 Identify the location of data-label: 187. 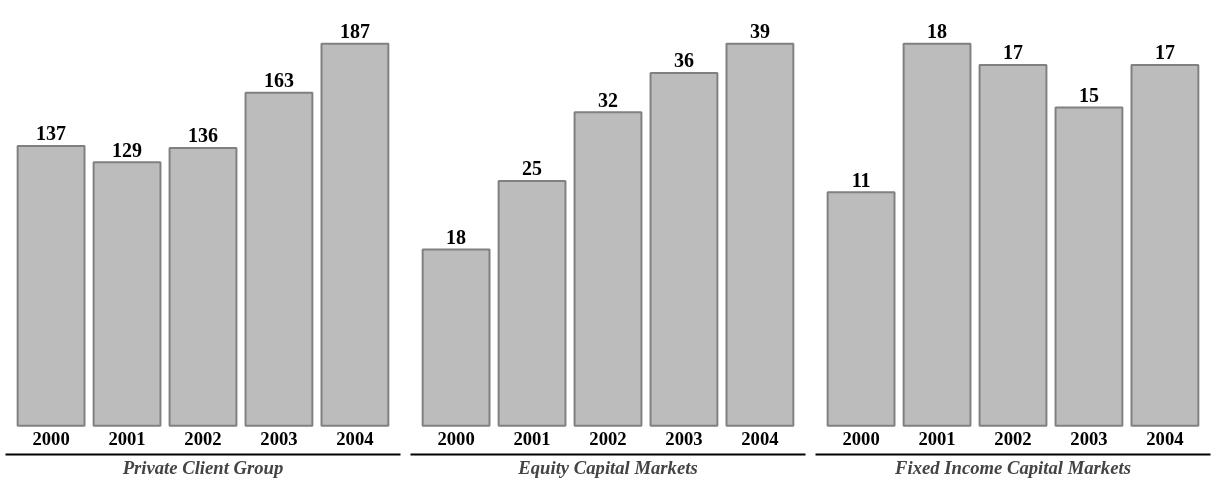
(354, 30).